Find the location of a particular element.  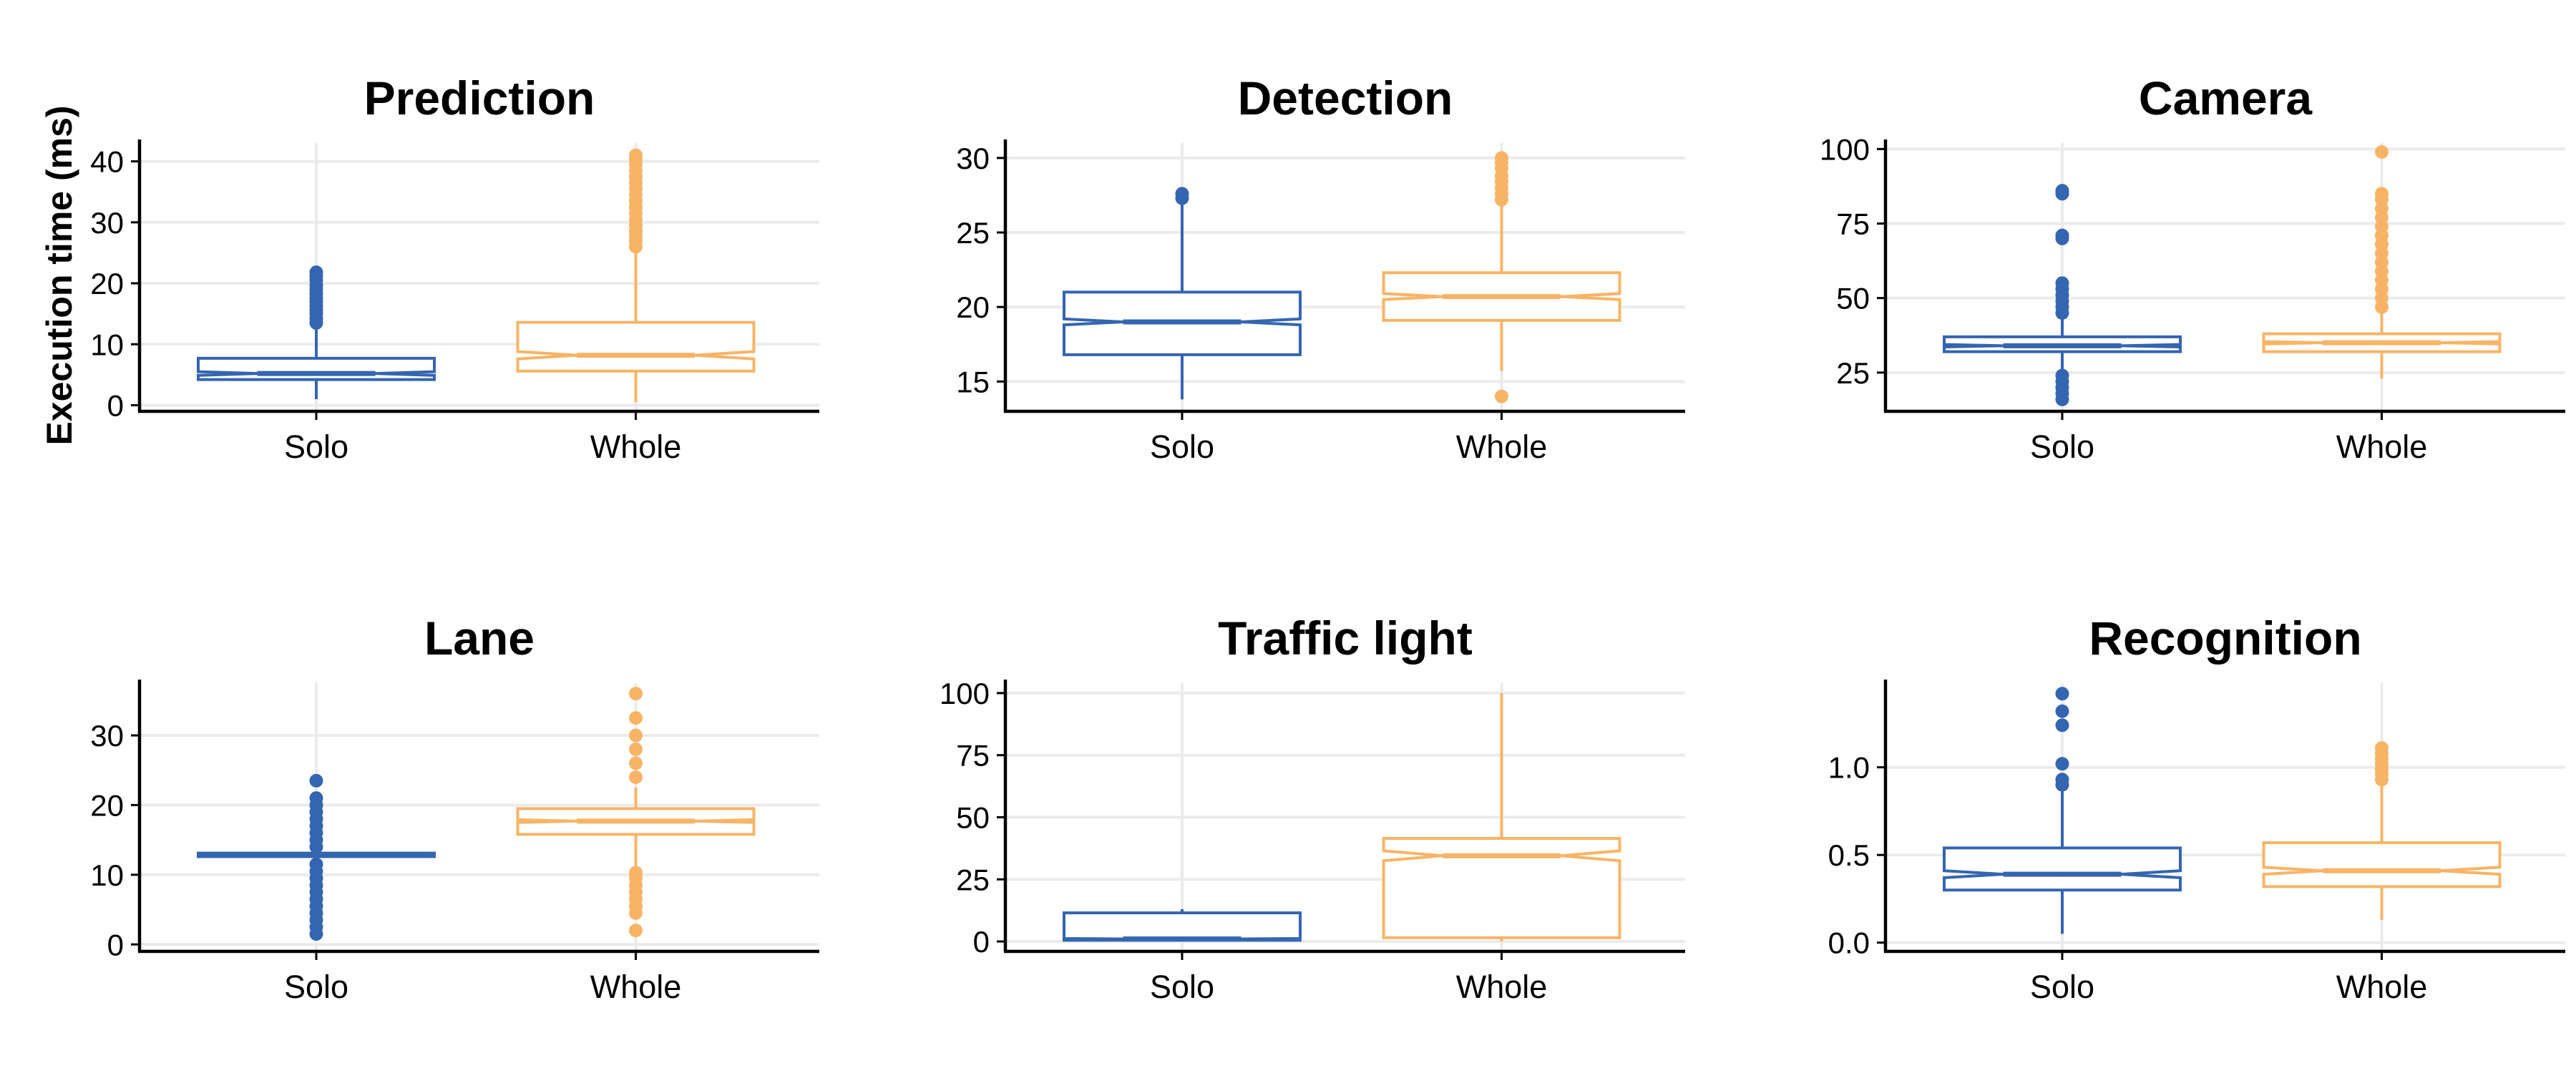

y-tick-label: 0.5 is located at coordinates (1849, 855).